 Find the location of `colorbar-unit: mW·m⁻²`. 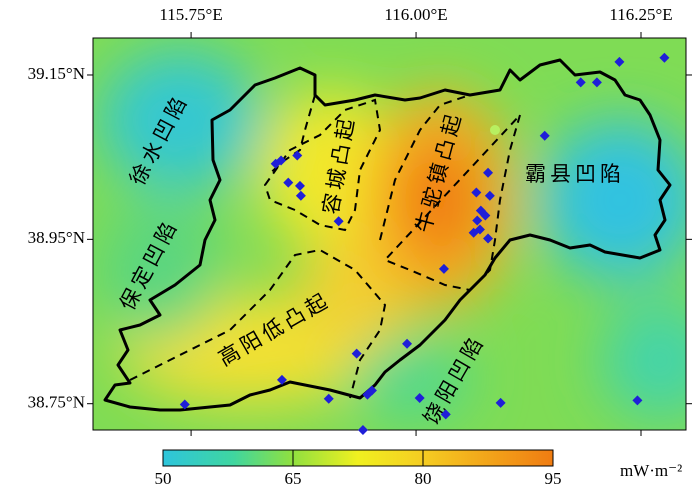

colorbar-unit: mW·m⁻² is located at coordinates (651, 470).